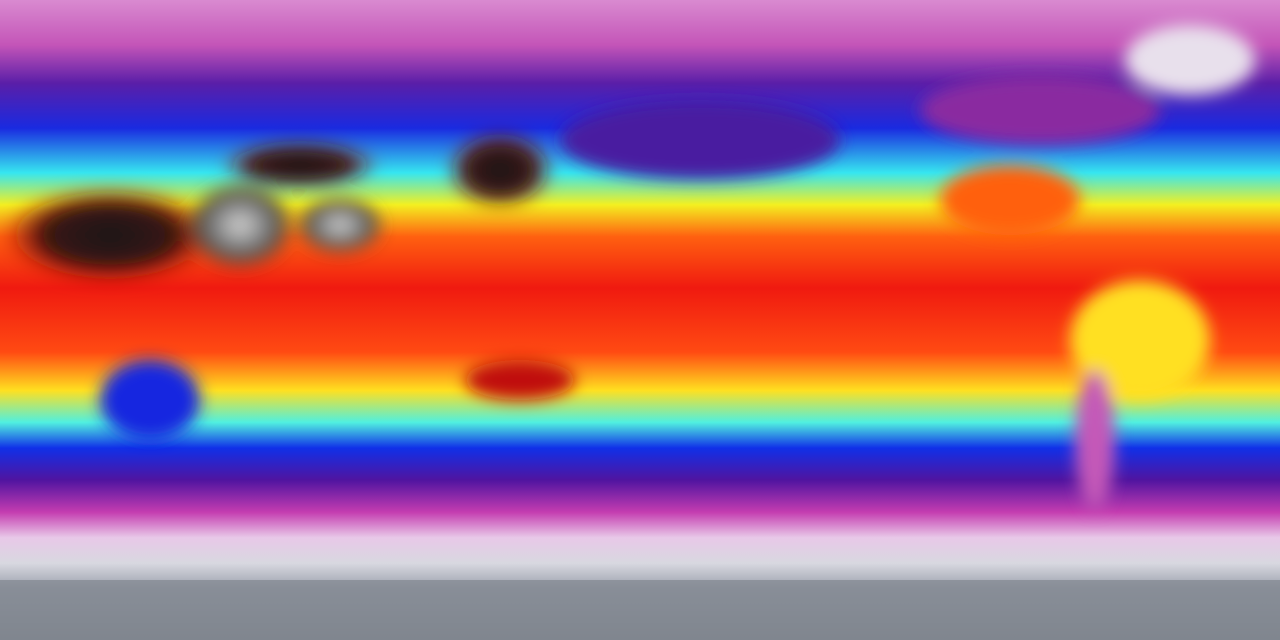 This screenshot has height=640, width=1280. Describe the element at coordinates (340, 225) in the screenshot. I see `india` at that location.